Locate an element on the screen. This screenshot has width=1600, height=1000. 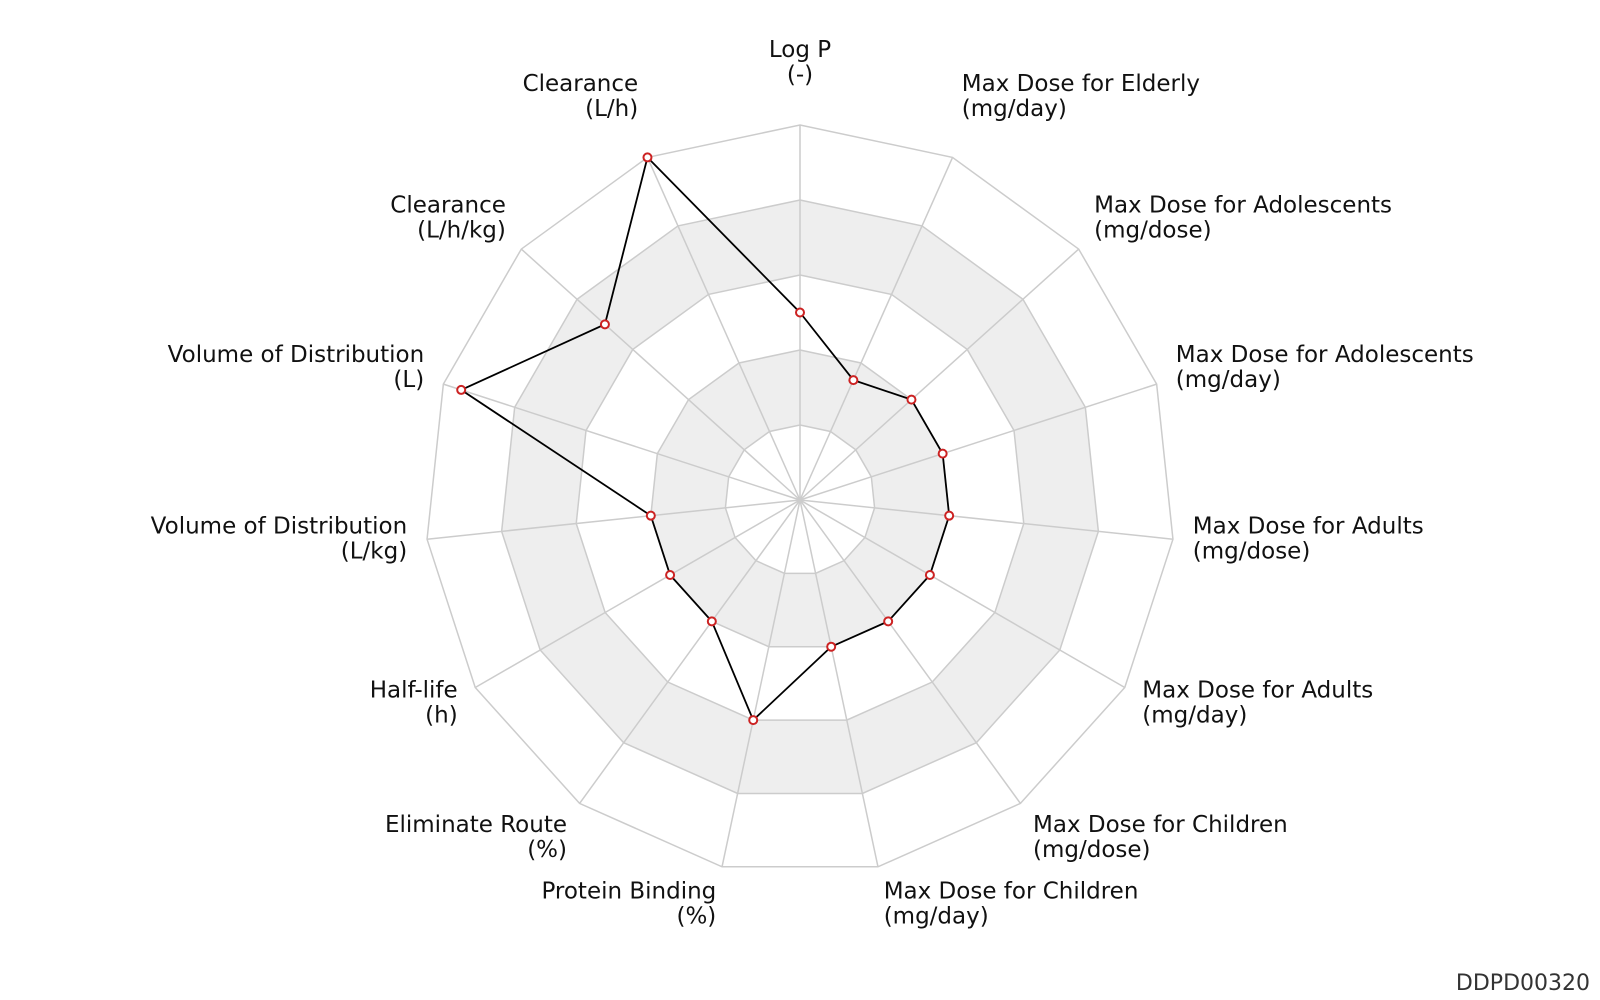
axis-unit-6: (mg/dose) is located at coordinates (1092, 850).